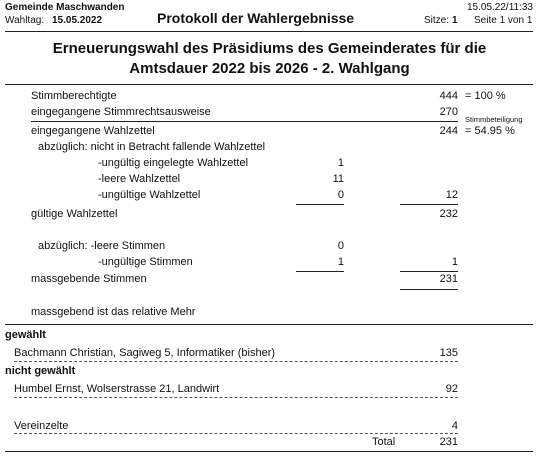 The width and height of the screenshot is (539, 465). Describe the element at coordinates (320, 271) in the screenshot. I see `invalid-votes-underline` at that location.